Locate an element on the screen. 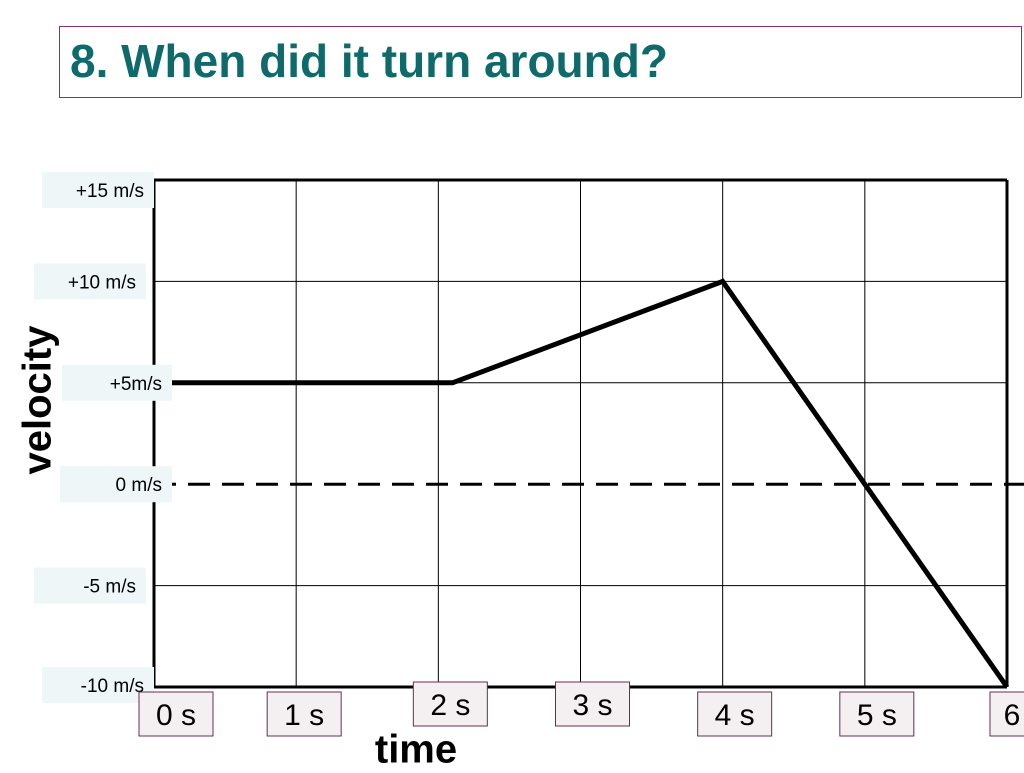 Image resolution: width=1024 pixels, height=773 pixels. x-tick-label: 0 s is located at coordinates (176, 714).